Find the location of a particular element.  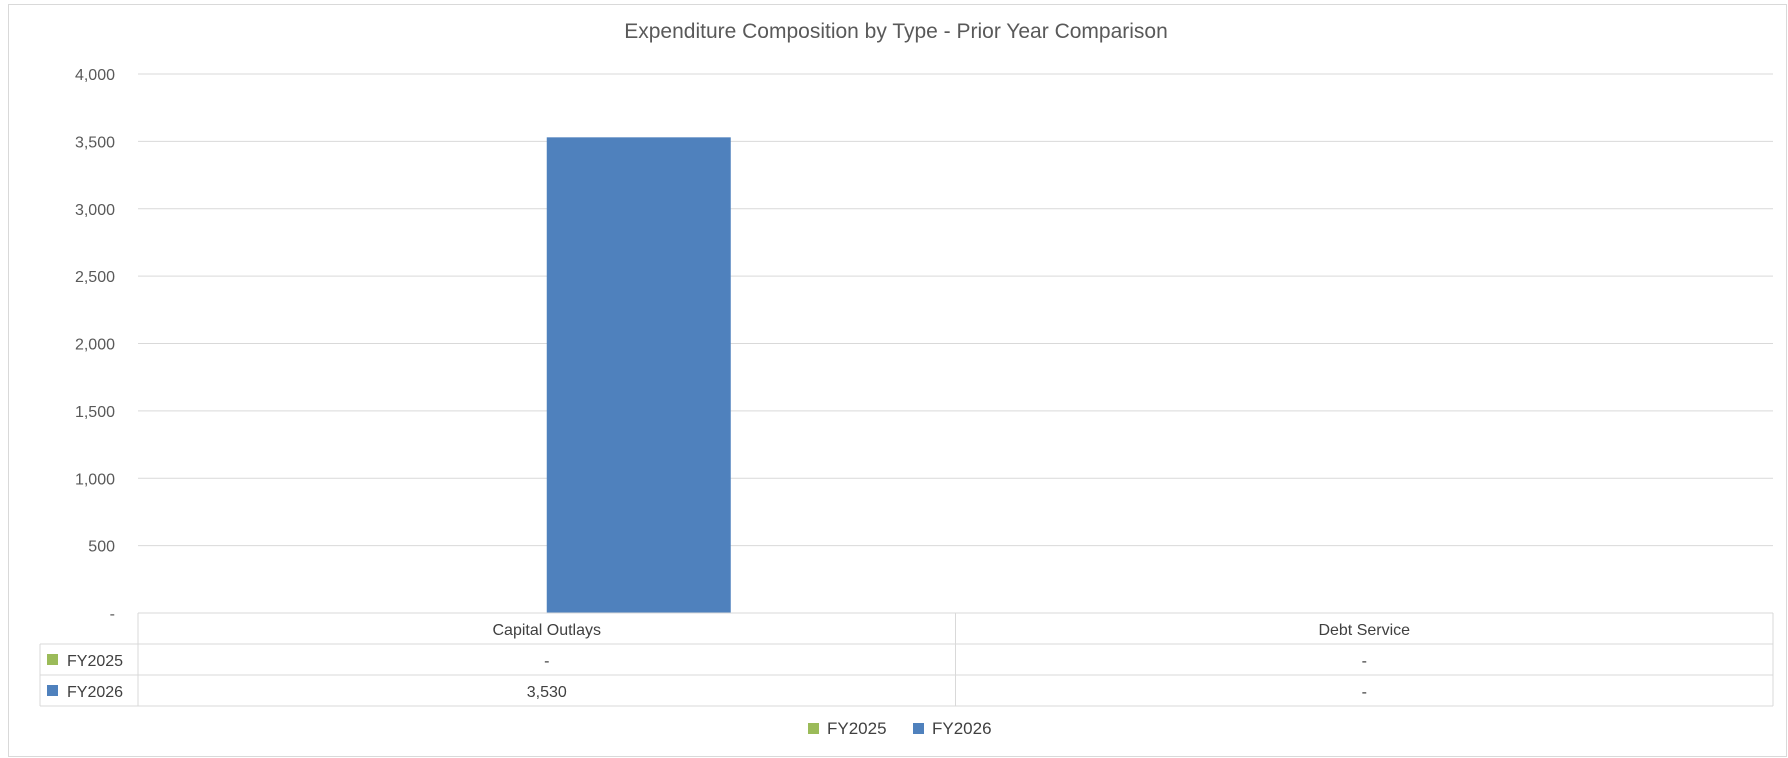

y-tick-label: 4,000 is located at coordinates (95, 75).